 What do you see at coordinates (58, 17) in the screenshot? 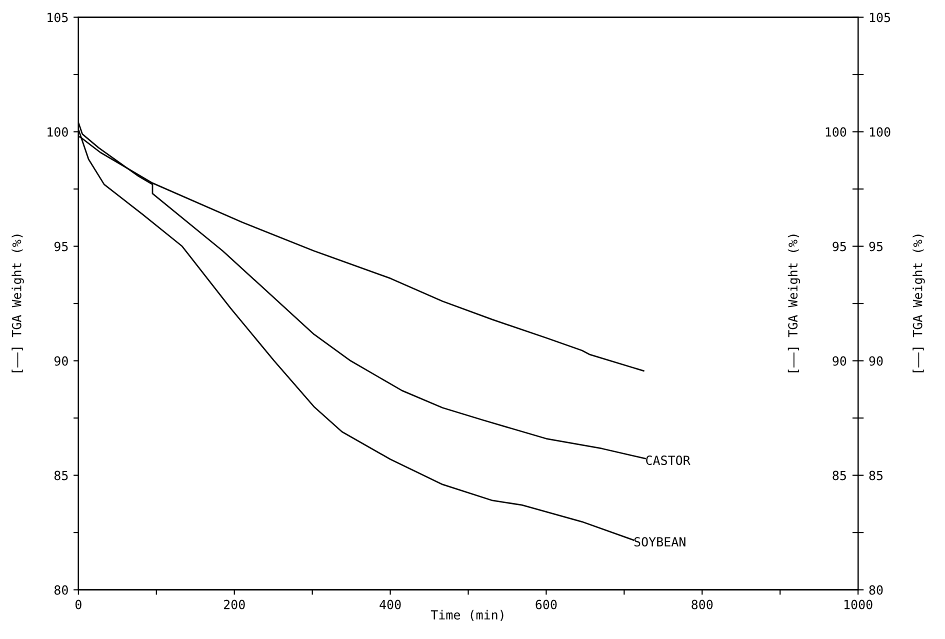
I see `y-tick-label: 105` at bounding box center [58, 17].